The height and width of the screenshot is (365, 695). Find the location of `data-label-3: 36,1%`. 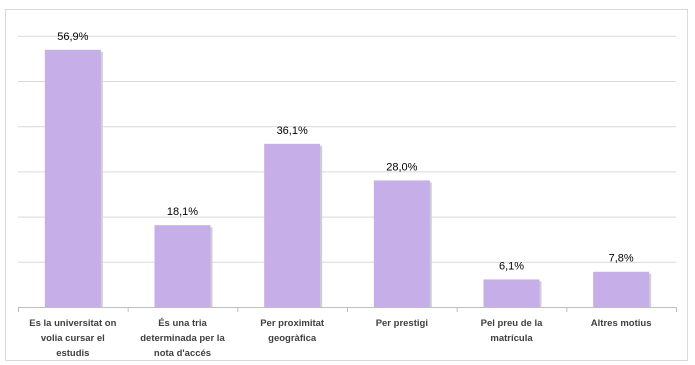

data-label-3: 36,1% is located at coordinates (292, 131).